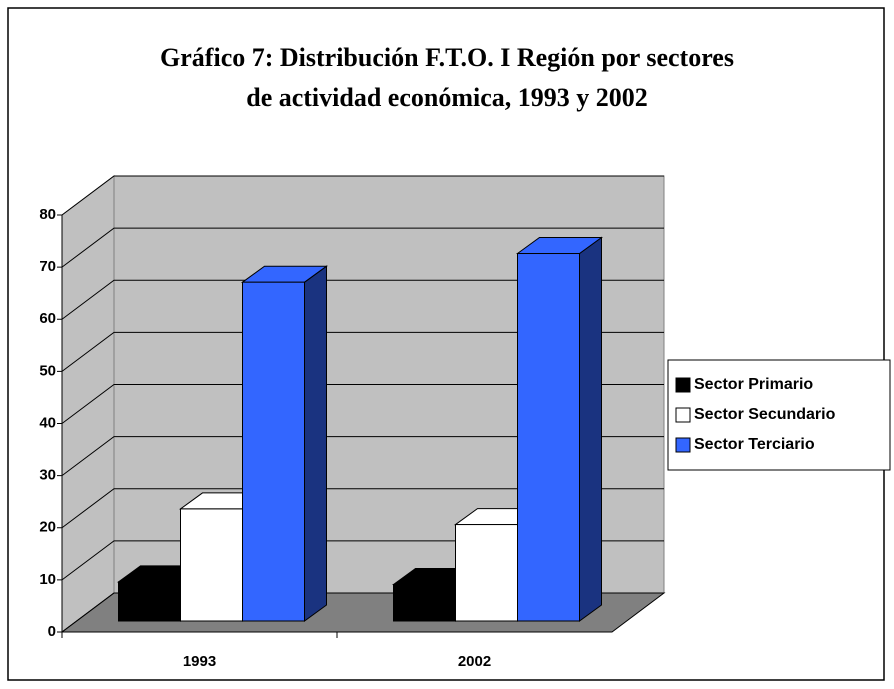 The width and height of the screenshot is (894, 689). I want to click on y-tick-label: 70, so click(47, 266).